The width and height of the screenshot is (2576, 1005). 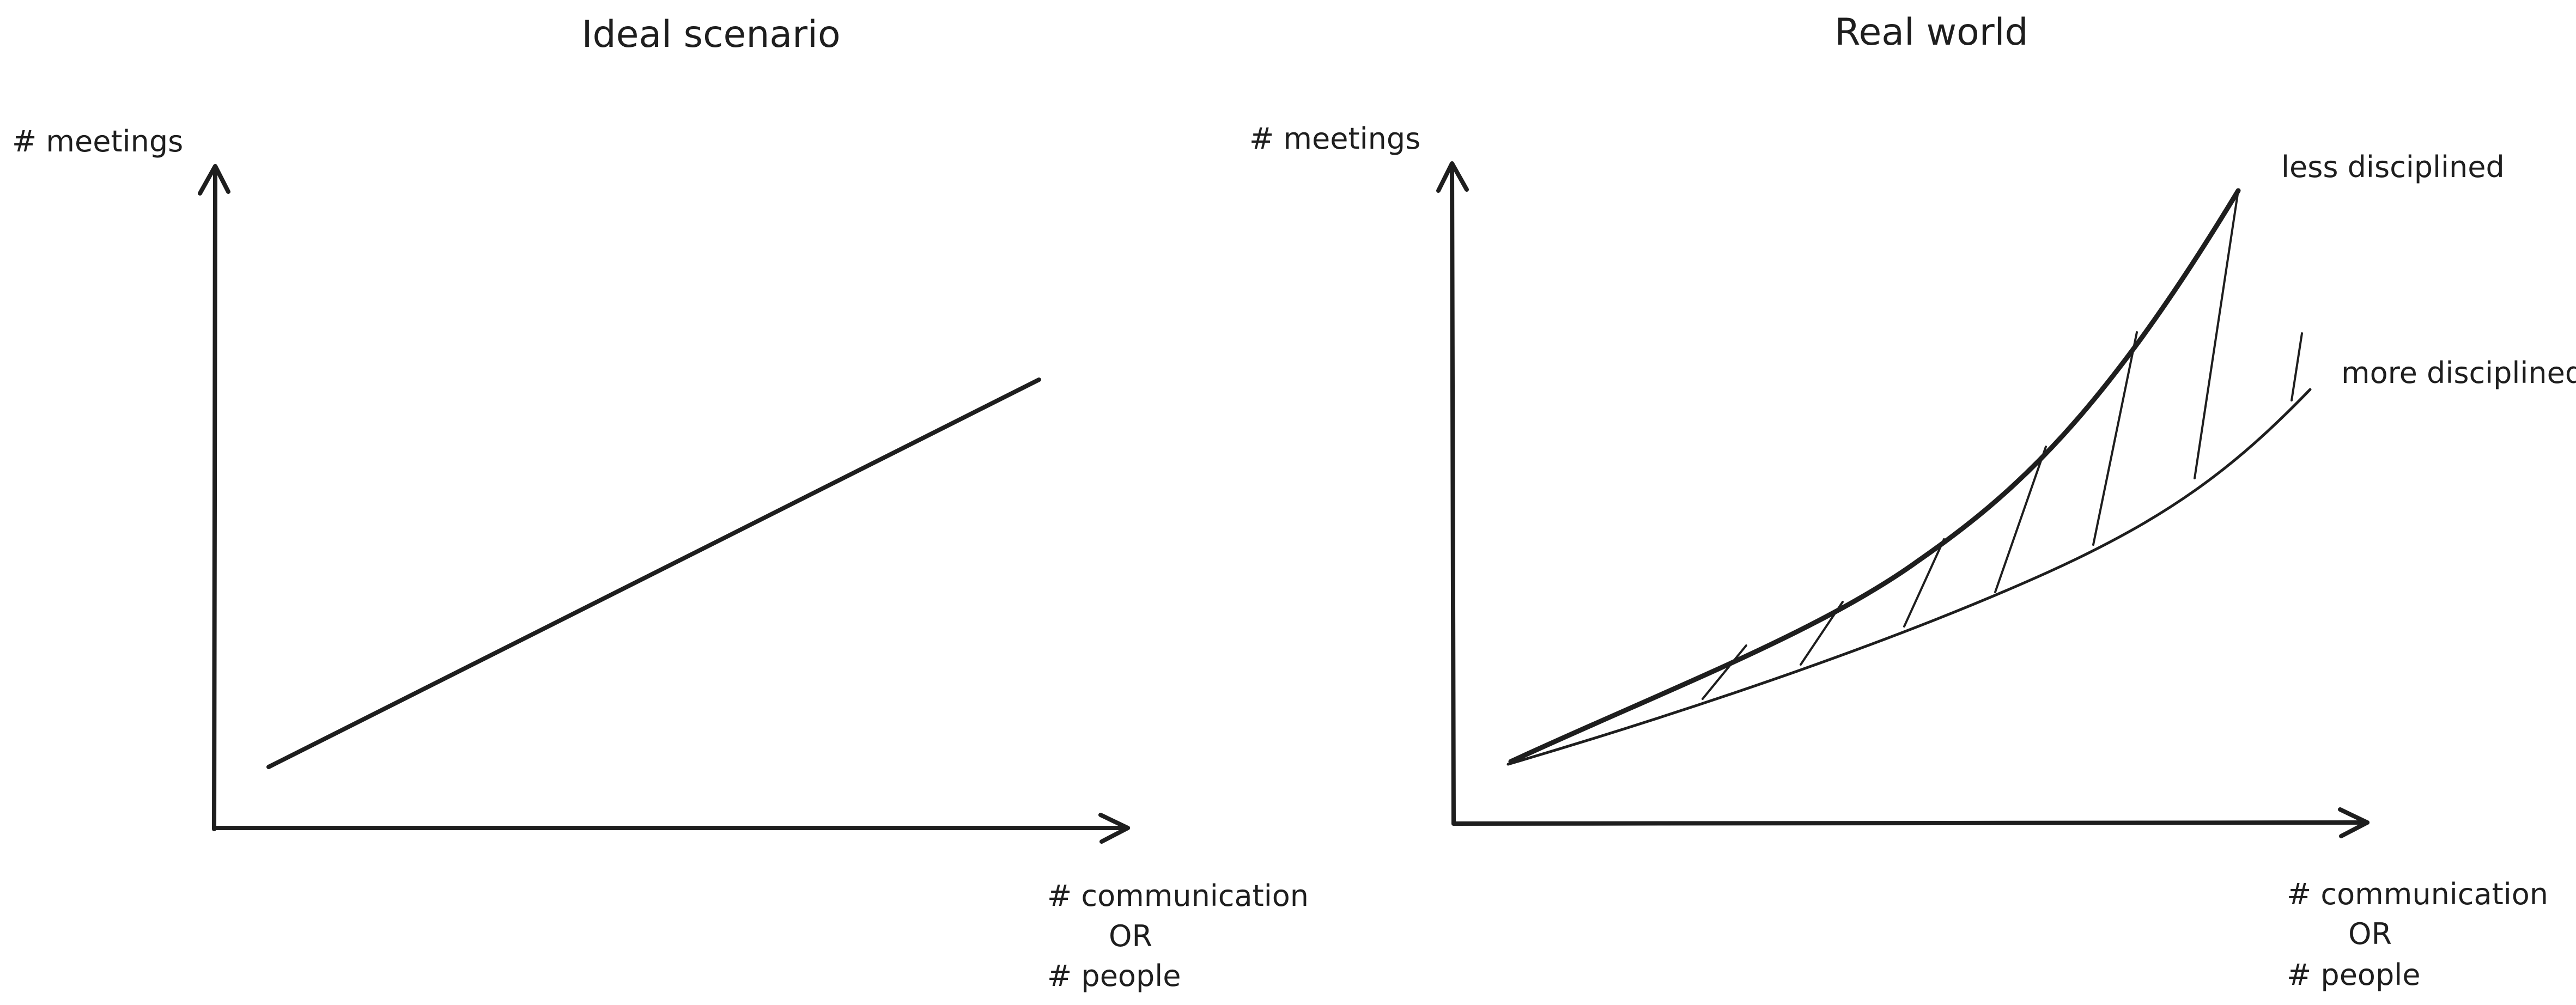 What do you see at coordinates (1130, 936) in the screenshot?
I see `ideal-x-axis-label-line2: OR` at bounding box center [1130, 936].